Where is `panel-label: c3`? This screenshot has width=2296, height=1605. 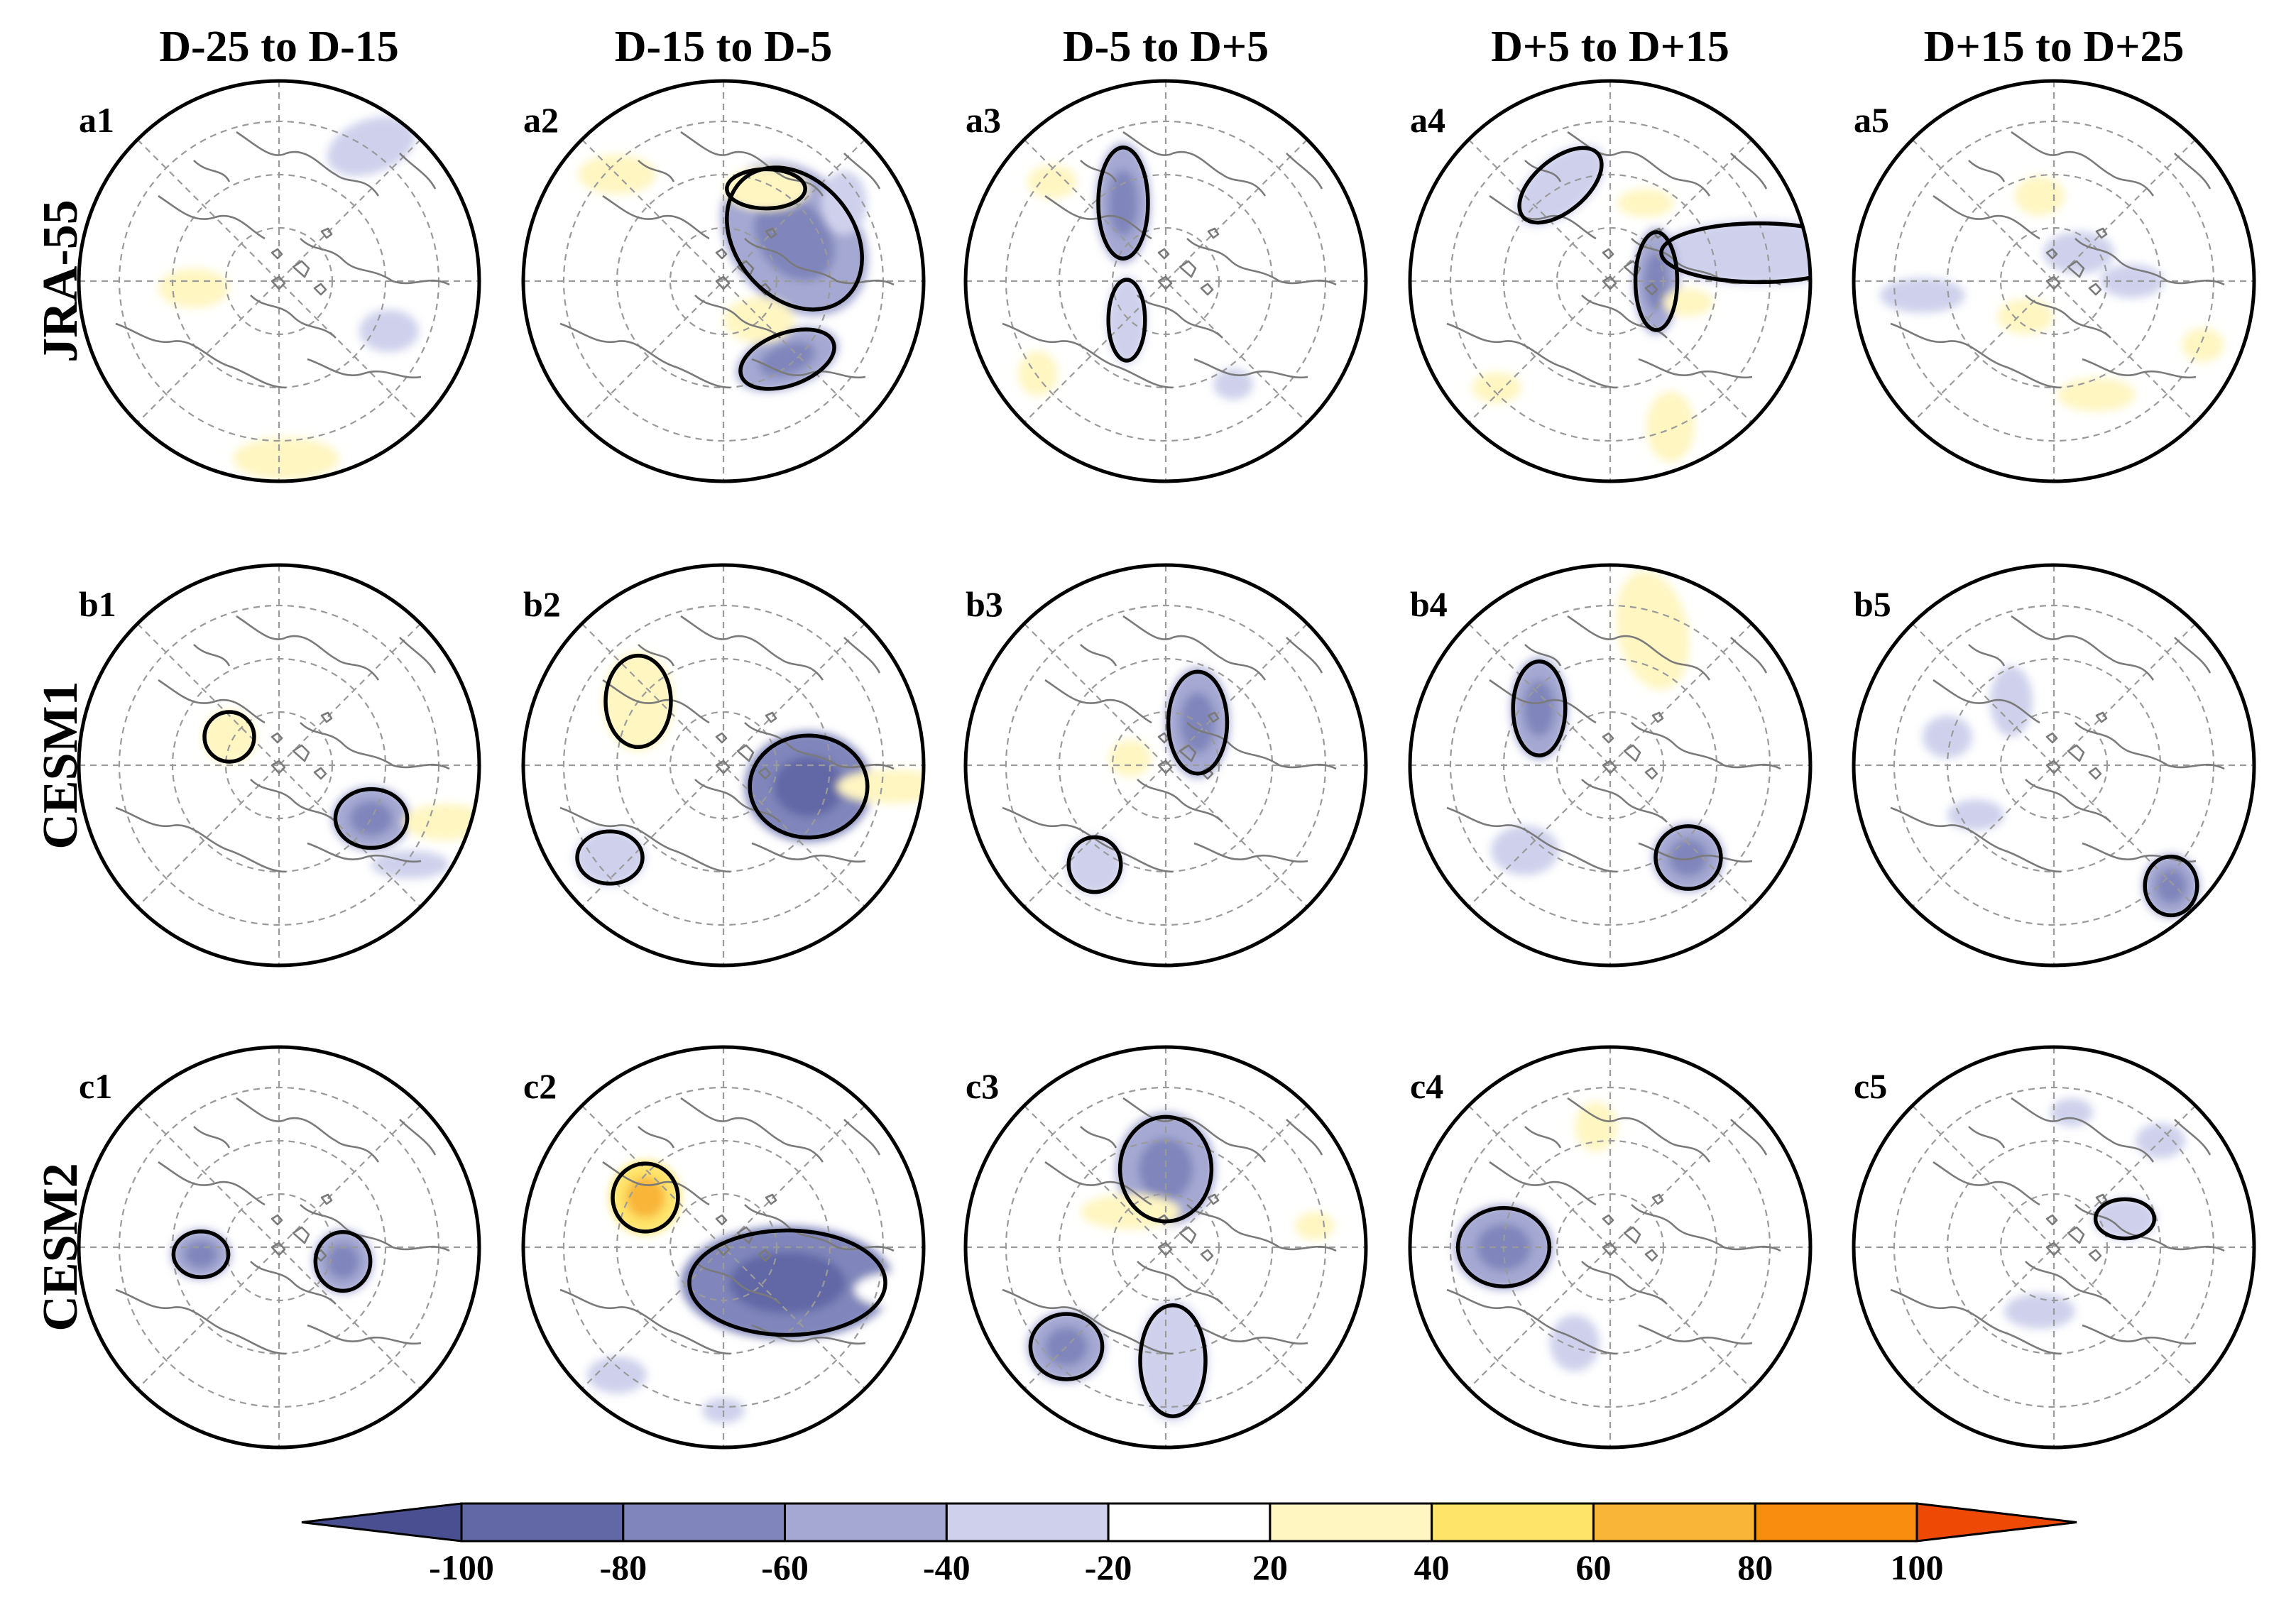 panel-label: c3 is located at coordinates (983, 1086).